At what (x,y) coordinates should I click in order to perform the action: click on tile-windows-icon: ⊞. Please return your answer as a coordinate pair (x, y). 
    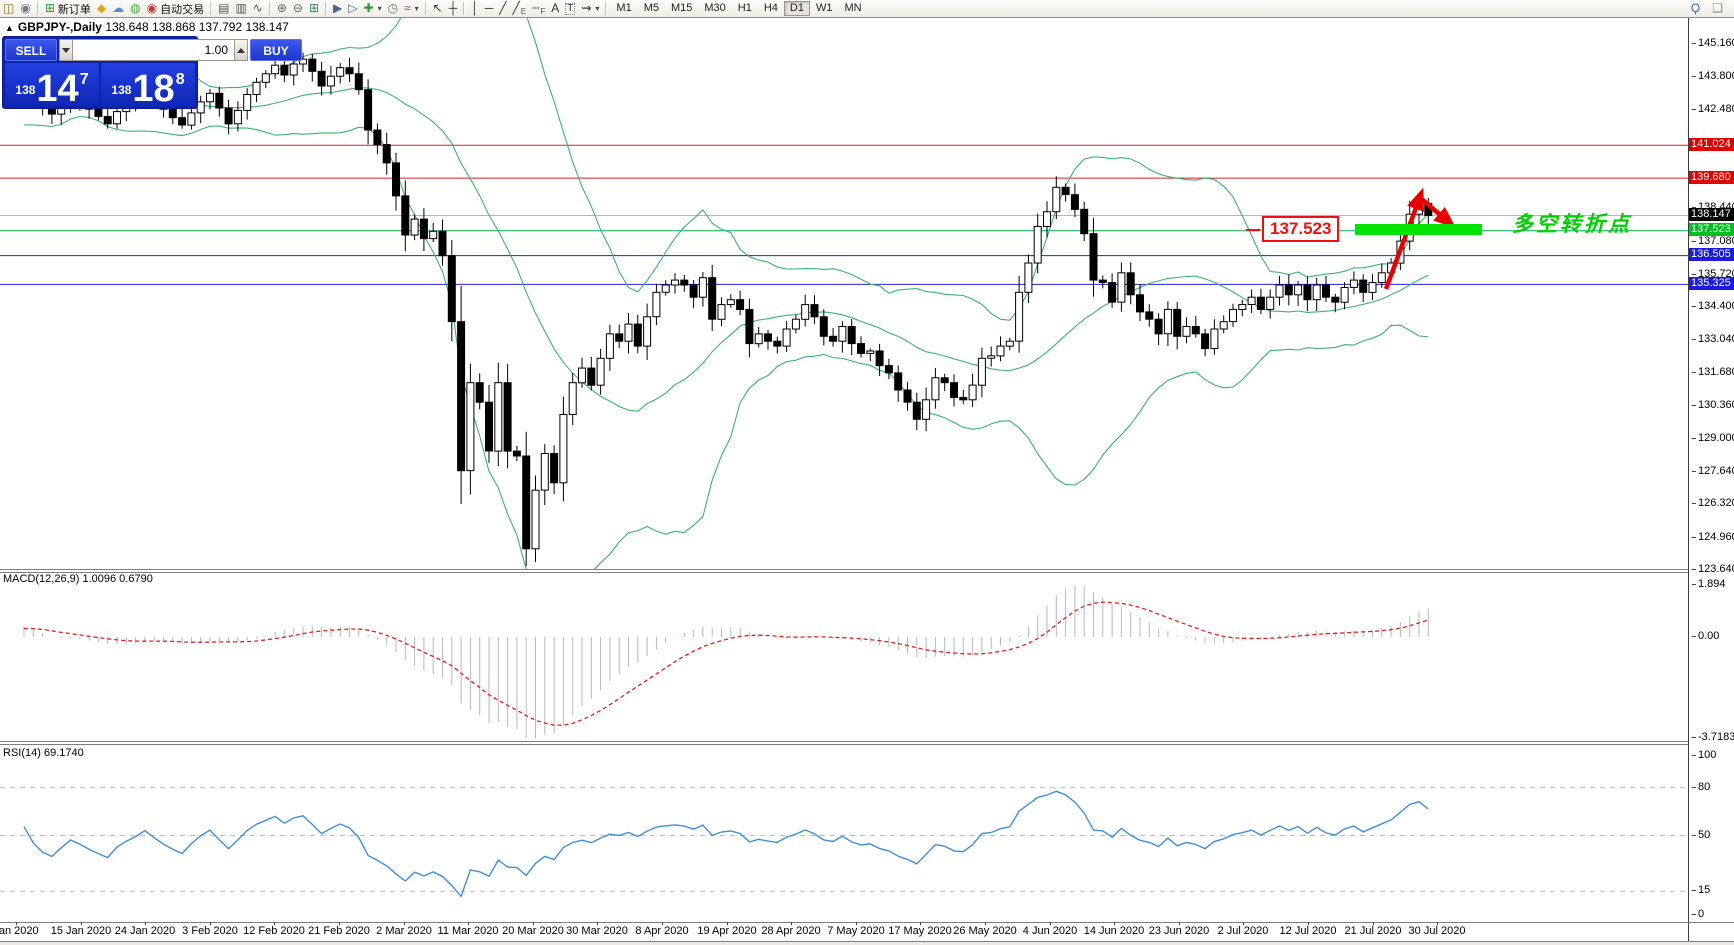
    Looking at the image, I should click on (314, 8).